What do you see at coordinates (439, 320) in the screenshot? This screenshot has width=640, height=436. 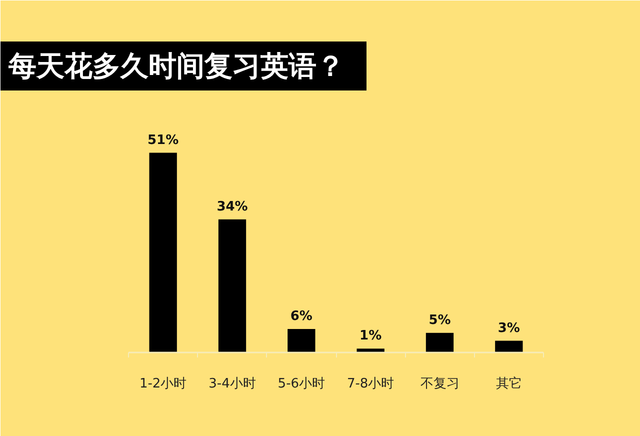 I see `data-label: 5%` at bounding box center [439, 320].